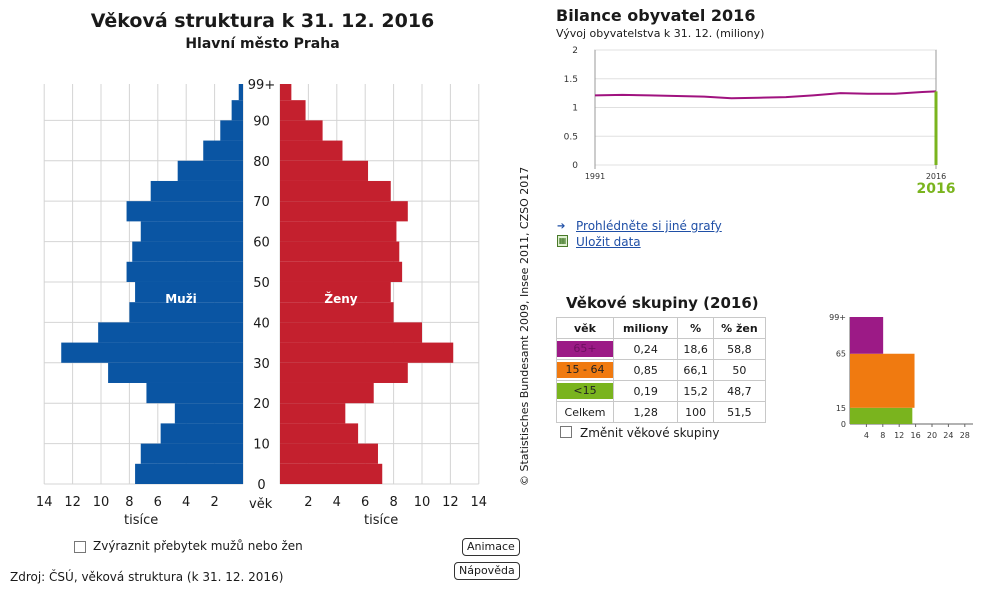 The width and height of the screenshot is (995, 592). I want to click on cell-percent: 15,2, so click(695, 391).